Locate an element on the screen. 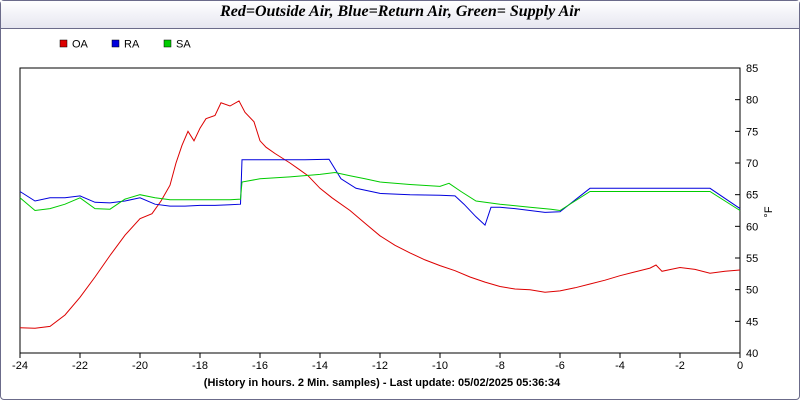 The height and width of the screenshot is (400, 800). y-tick-label: 50 is located at coordinates (752, 291).